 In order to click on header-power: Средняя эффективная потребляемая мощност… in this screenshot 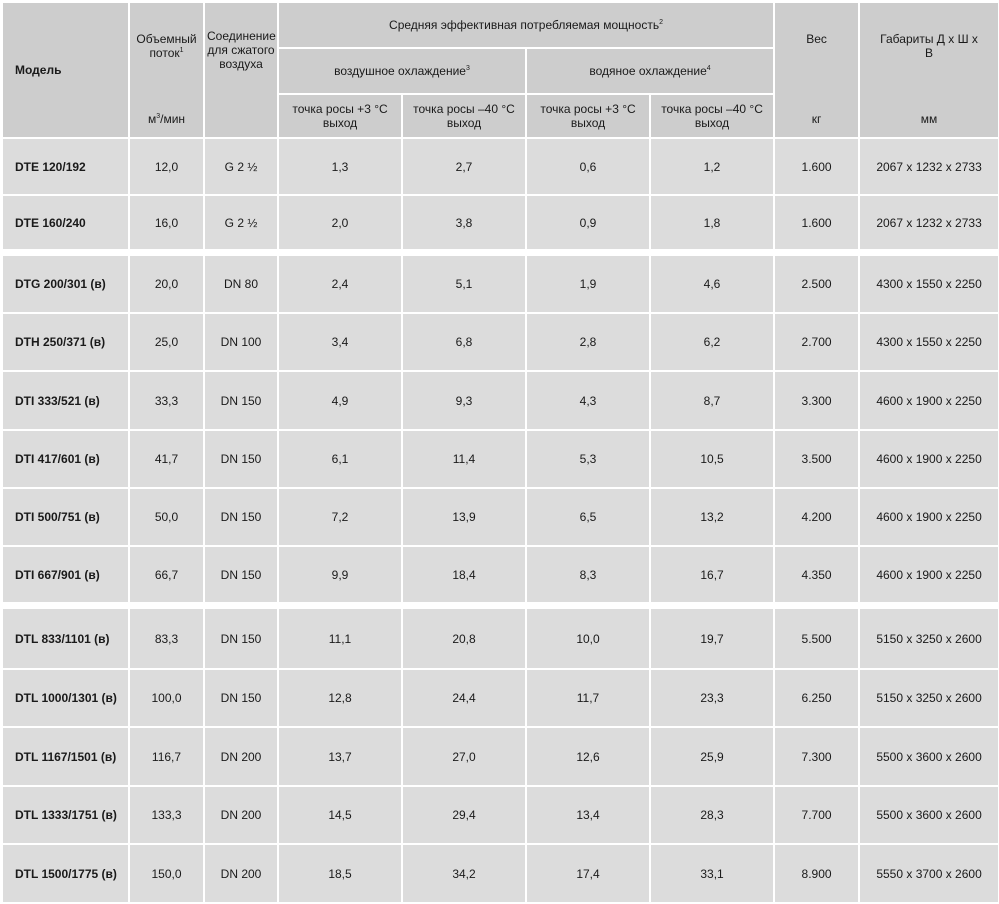, I will do `click(526, 25)`.